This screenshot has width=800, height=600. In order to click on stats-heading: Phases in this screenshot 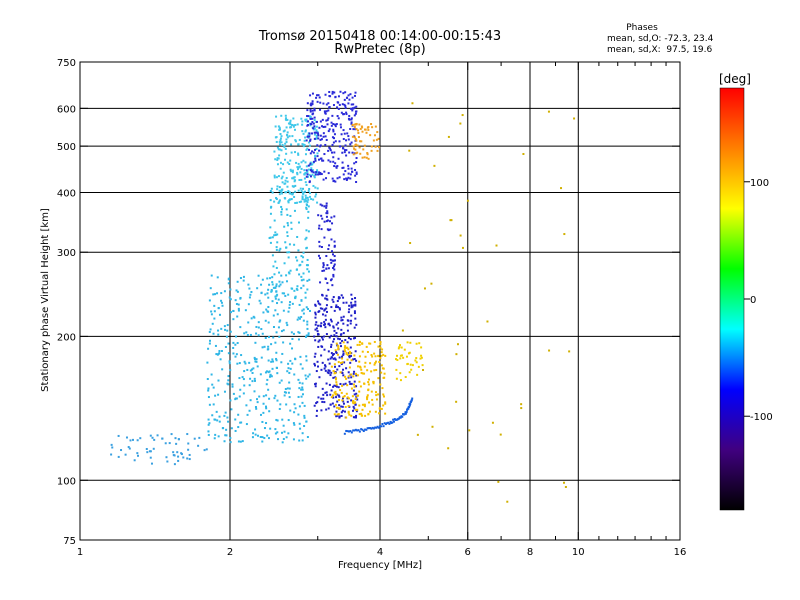, I will do `click(642, 28)`.